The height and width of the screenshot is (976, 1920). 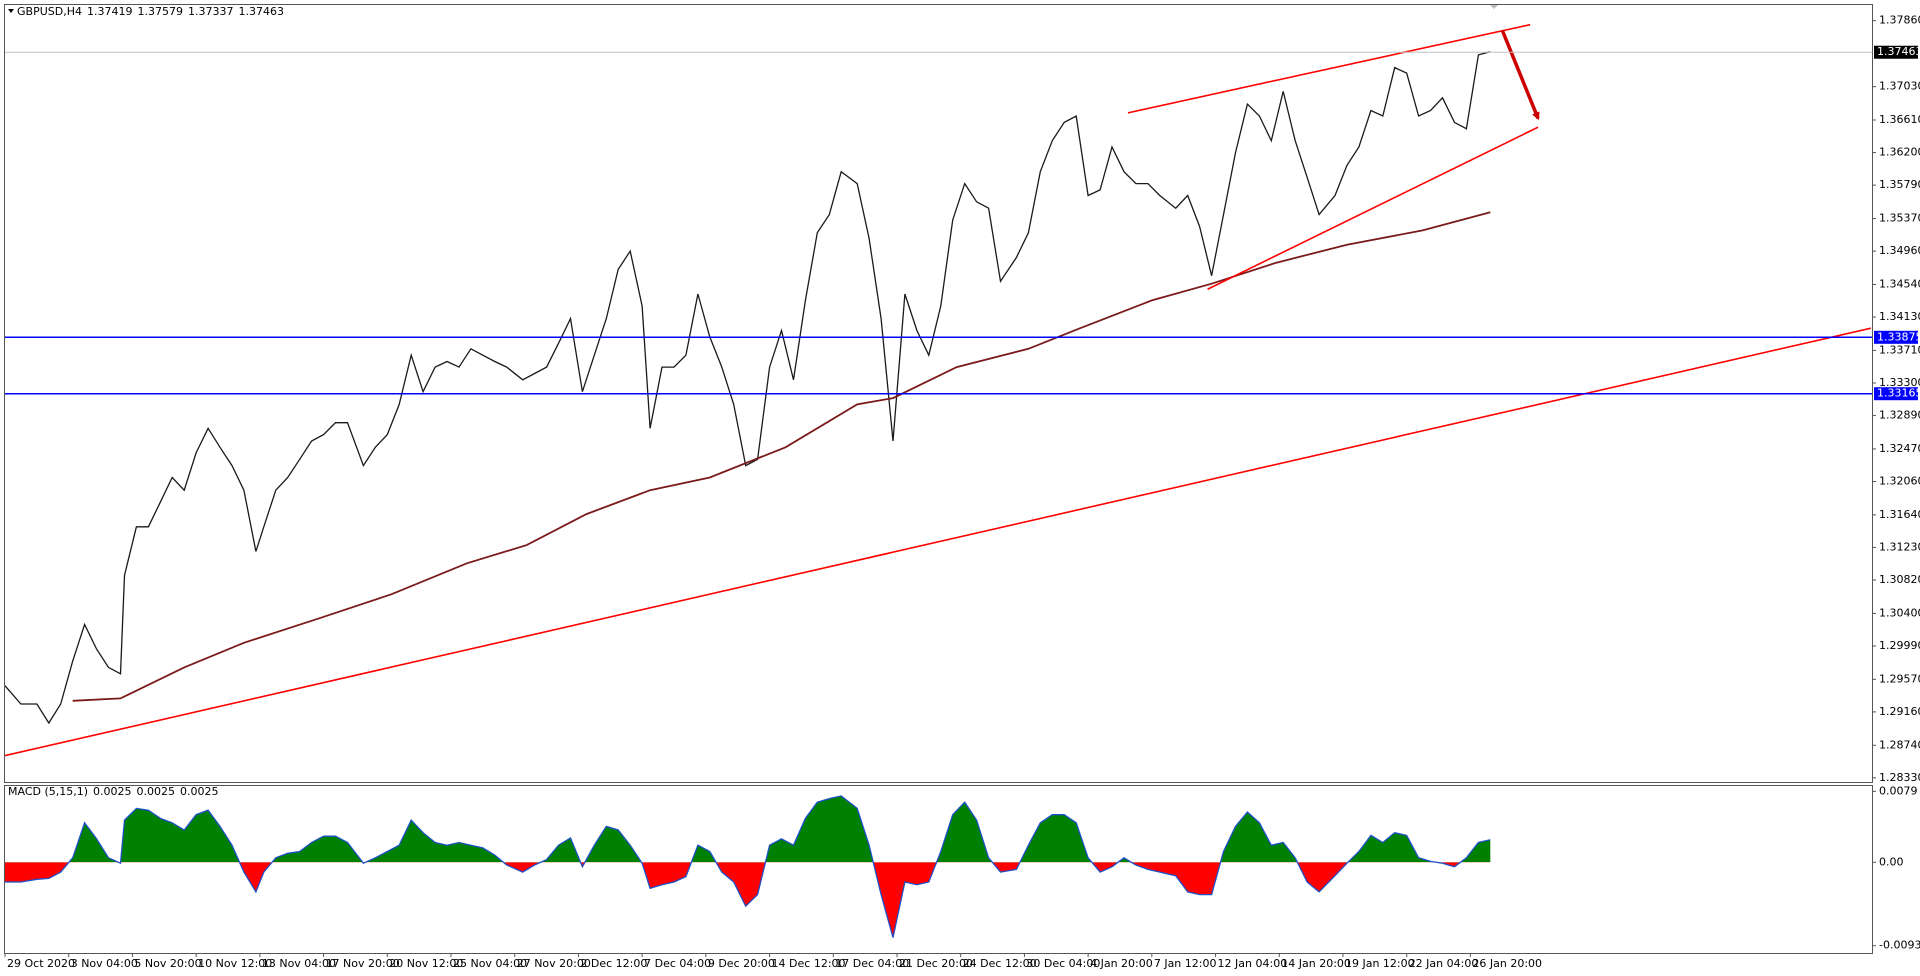 What do you see at coordinates (936, 963) in the screenshot?
I see `x-tick-label: 21 Dec 20:00` at bounding box center [936, 963].